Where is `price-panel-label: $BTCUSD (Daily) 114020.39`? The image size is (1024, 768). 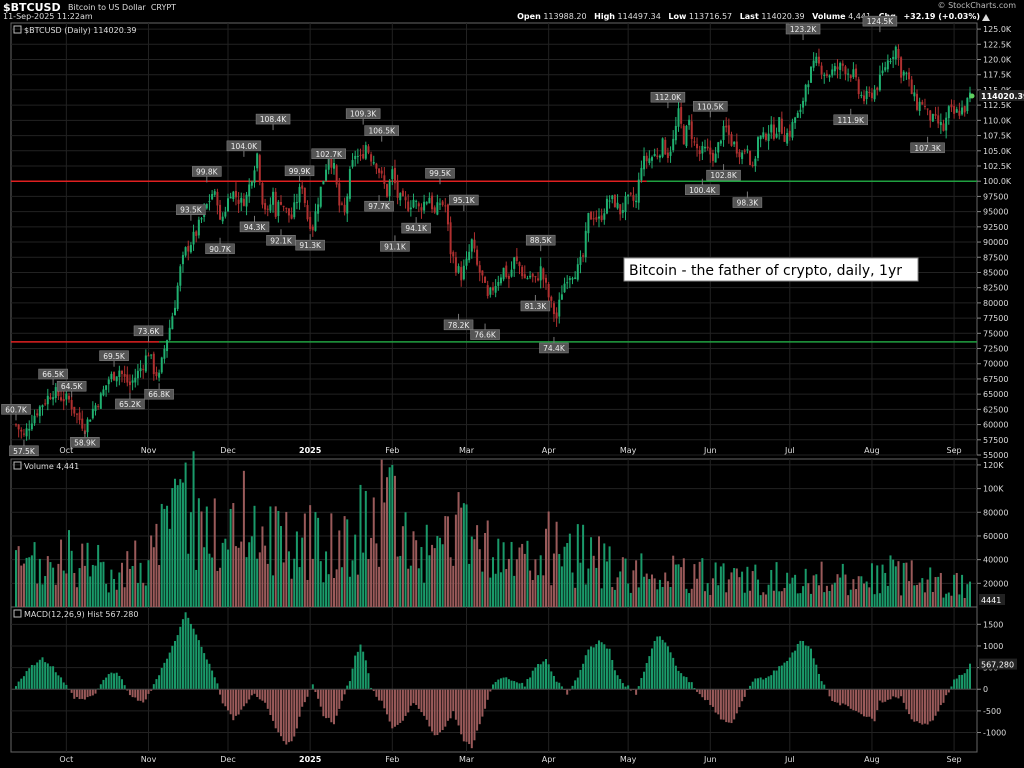
price-panel-label: $BTCUSD (Daily) 114020.39 is located at coordinates (80, 30).